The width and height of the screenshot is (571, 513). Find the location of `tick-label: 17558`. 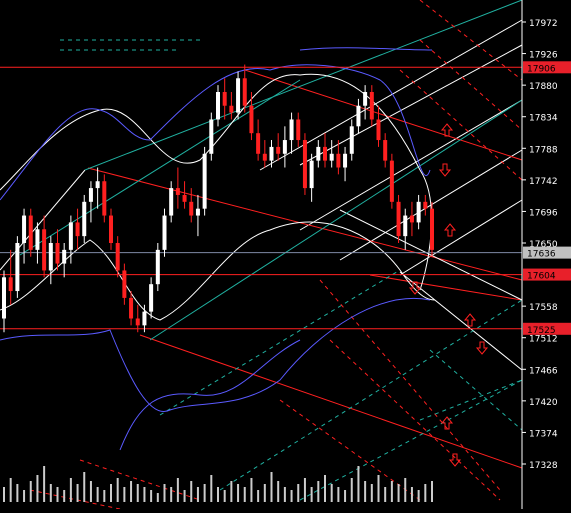

tick-label: 17558 is located at coordinates (543, 308).